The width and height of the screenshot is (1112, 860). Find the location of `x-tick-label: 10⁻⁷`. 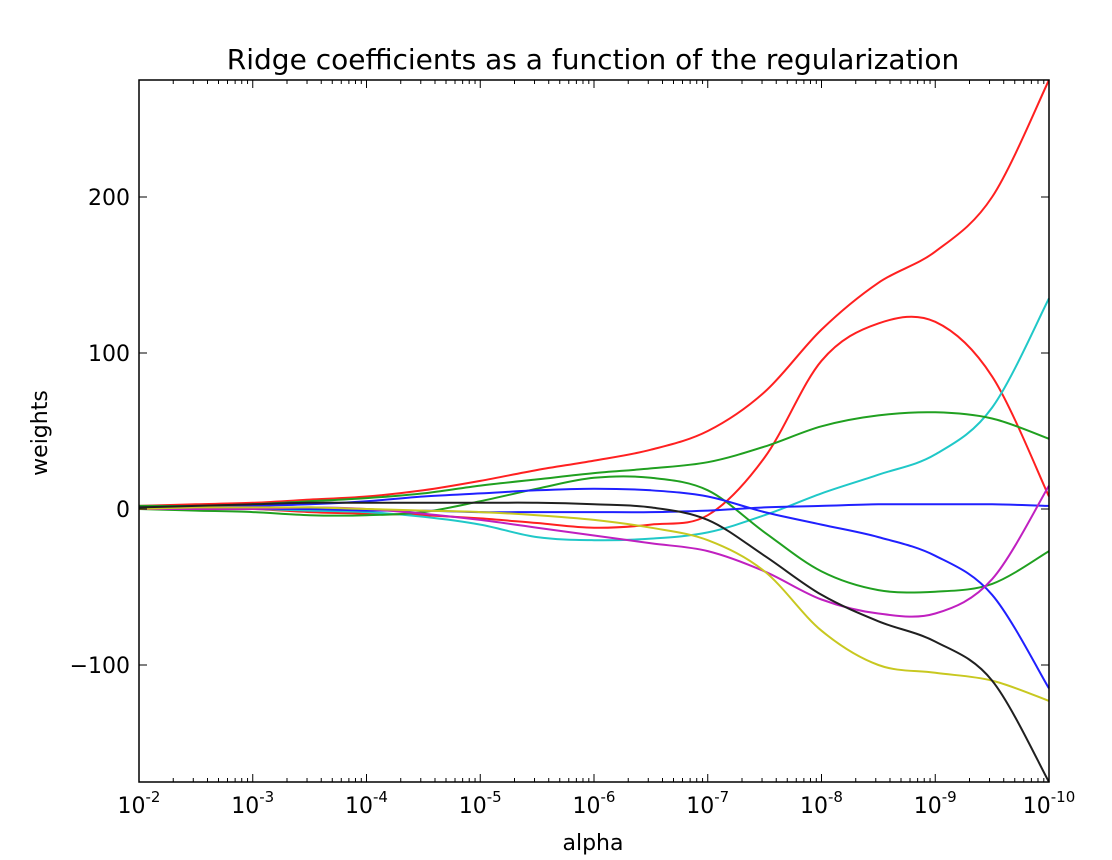

x-tick-label: 10⁻⁷ is located at coordinates (707, 803).